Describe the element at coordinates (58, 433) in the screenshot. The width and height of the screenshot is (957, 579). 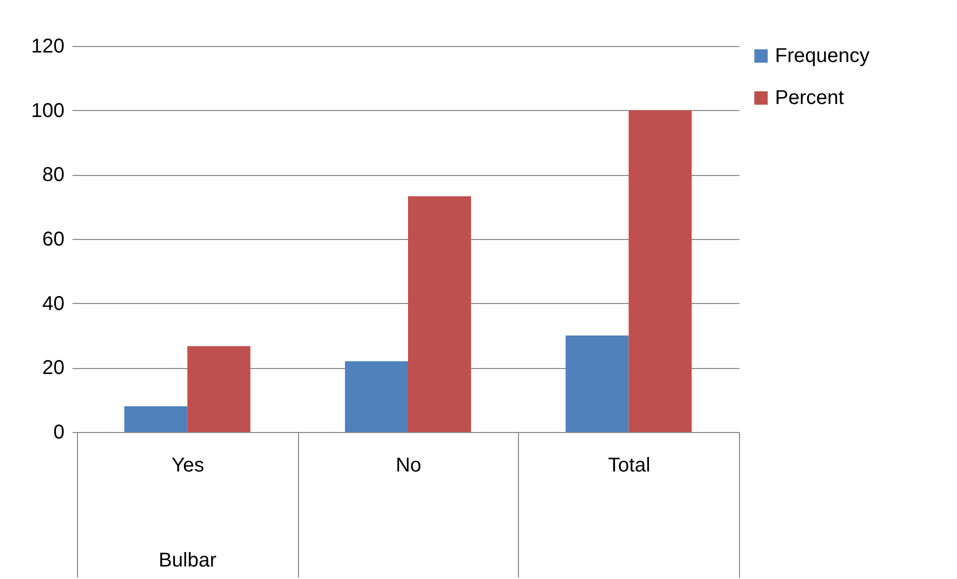
I see `y-tick-label: 0` at that location.